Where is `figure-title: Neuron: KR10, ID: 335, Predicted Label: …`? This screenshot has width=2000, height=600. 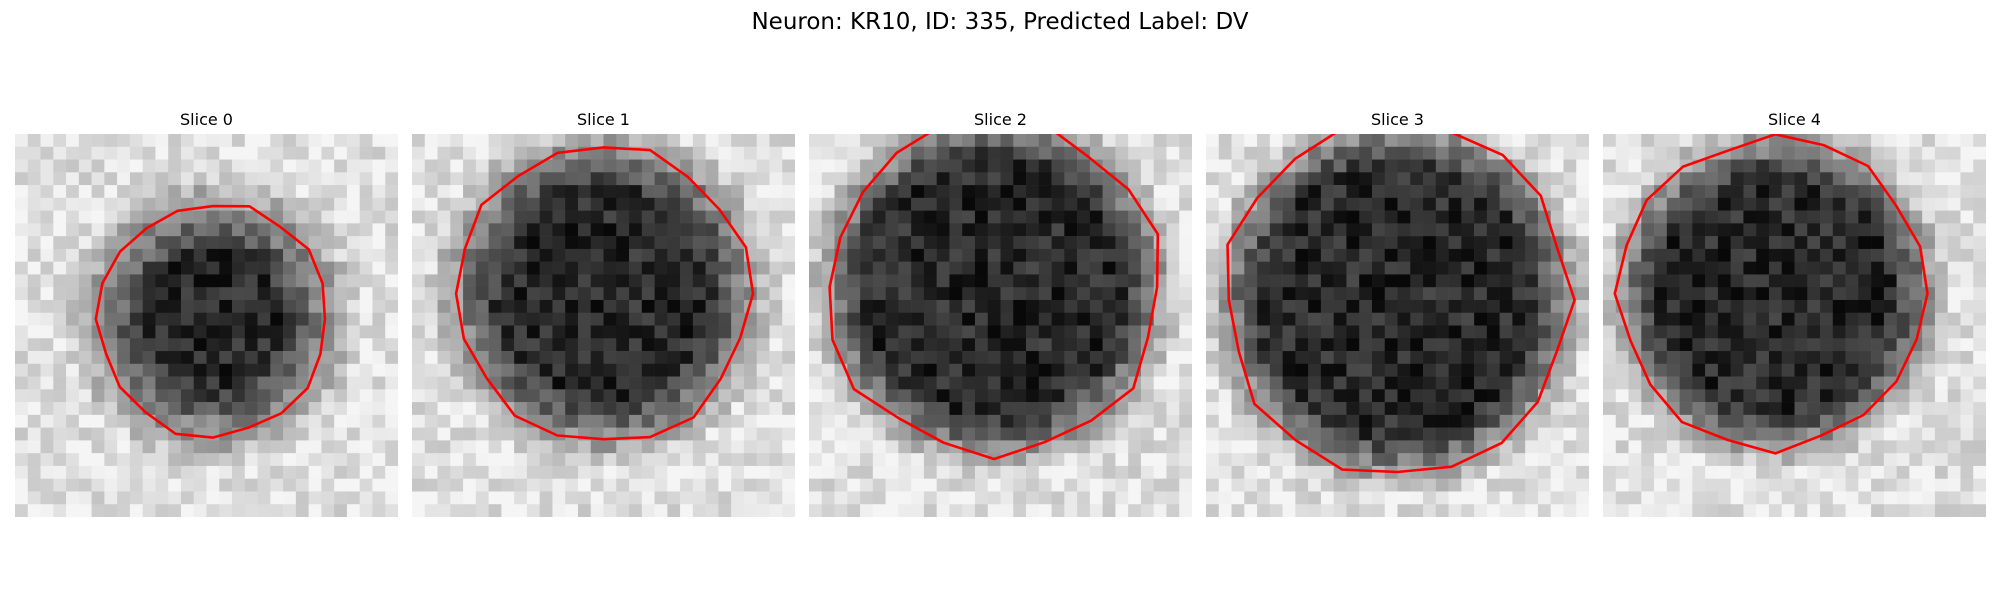 figure-title: Neuron: KR10, ID: 335, Predicted Label: … is located at coordinates (1000, 22).